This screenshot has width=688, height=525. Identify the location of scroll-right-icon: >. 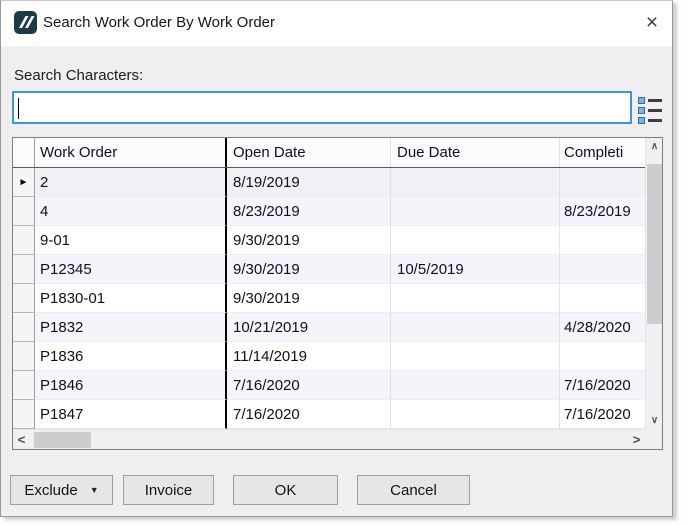
(636, 439).